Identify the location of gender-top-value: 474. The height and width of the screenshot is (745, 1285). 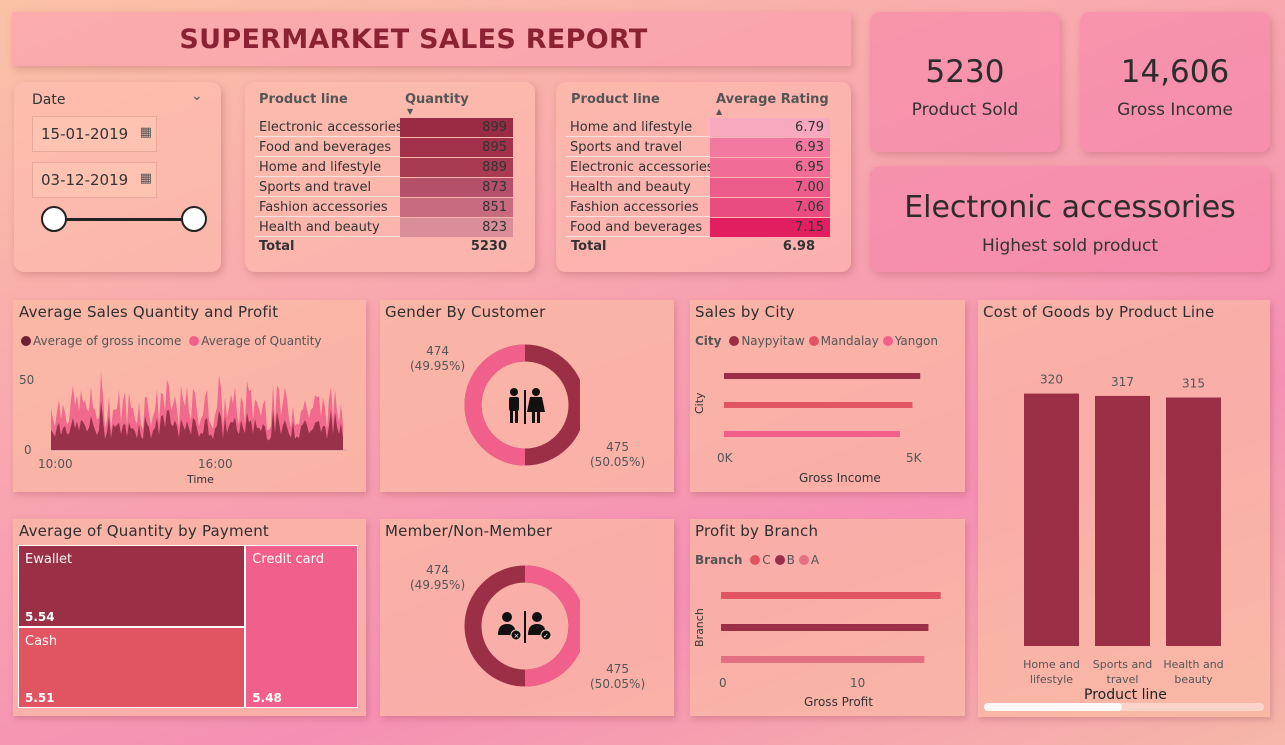
(438, 351).